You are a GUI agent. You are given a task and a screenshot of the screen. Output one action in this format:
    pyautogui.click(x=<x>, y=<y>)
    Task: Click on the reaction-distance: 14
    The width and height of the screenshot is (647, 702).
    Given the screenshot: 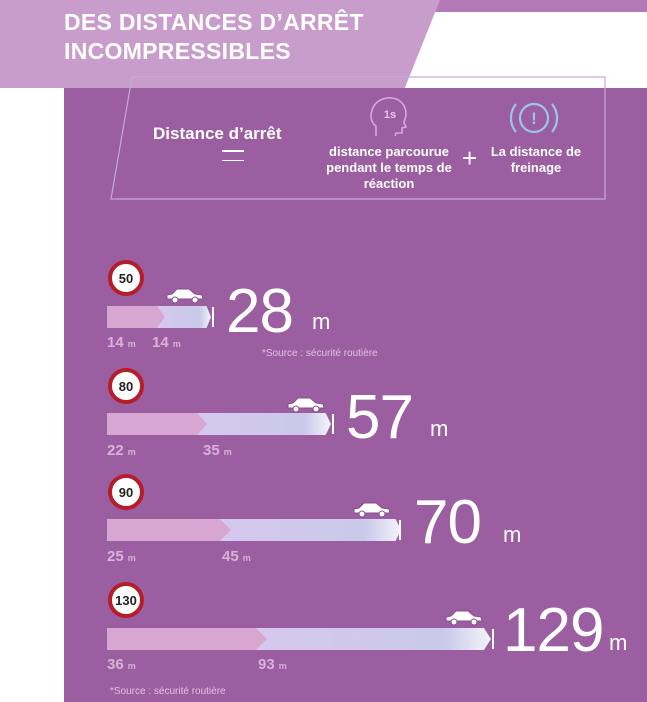 What is the action you would take?
    pyautogui.click(x=115, y=342)
    